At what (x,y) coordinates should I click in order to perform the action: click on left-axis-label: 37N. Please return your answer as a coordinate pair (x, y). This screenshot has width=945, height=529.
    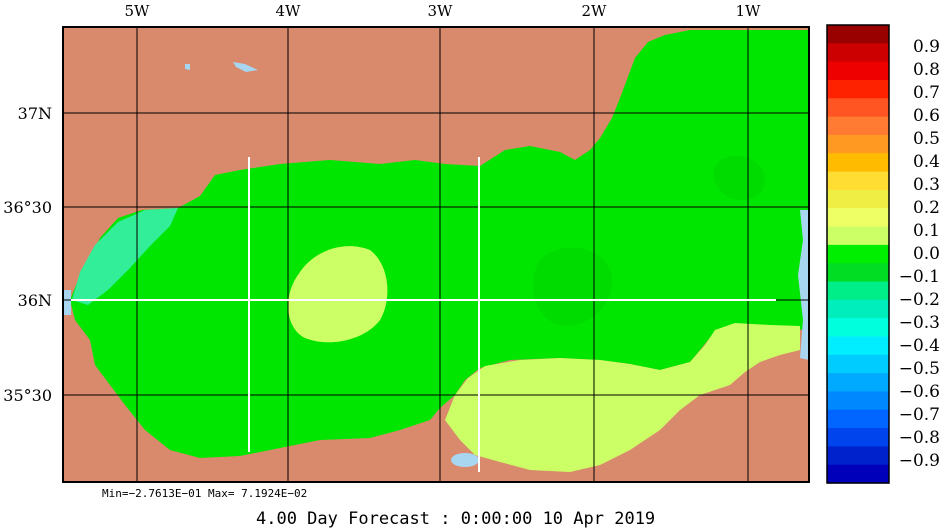
    Looking at the image, I should click on (35, 113).